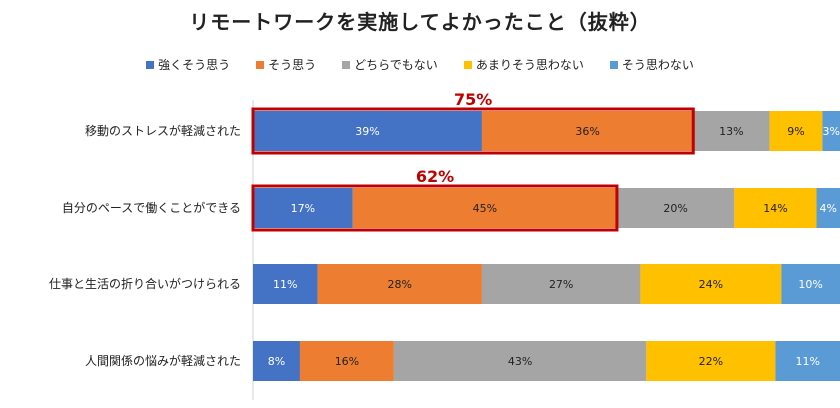 This screenshot has height=408, width=840. I want to click on highlight-total-label: 62%, so click(435, 176).